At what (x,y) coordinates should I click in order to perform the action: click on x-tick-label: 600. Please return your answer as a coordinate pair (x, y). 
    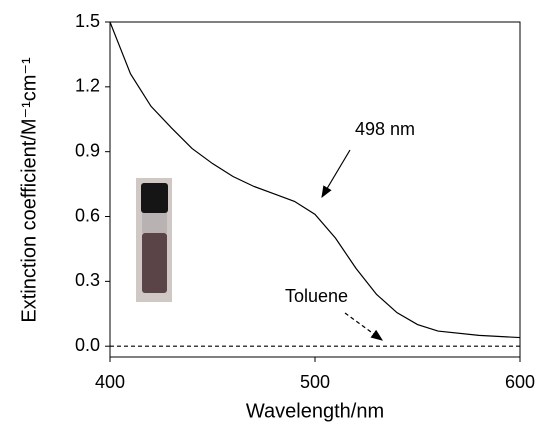
    Looking at the image, I should click on (520, 382).